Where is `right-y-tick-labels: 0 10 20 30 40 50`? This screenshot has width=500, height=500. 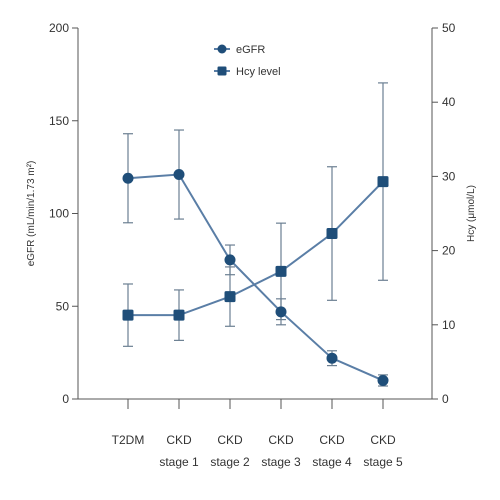 right-y-tick-labels: 0 10 20 30 40 50 is located at coordinates (449, 213).